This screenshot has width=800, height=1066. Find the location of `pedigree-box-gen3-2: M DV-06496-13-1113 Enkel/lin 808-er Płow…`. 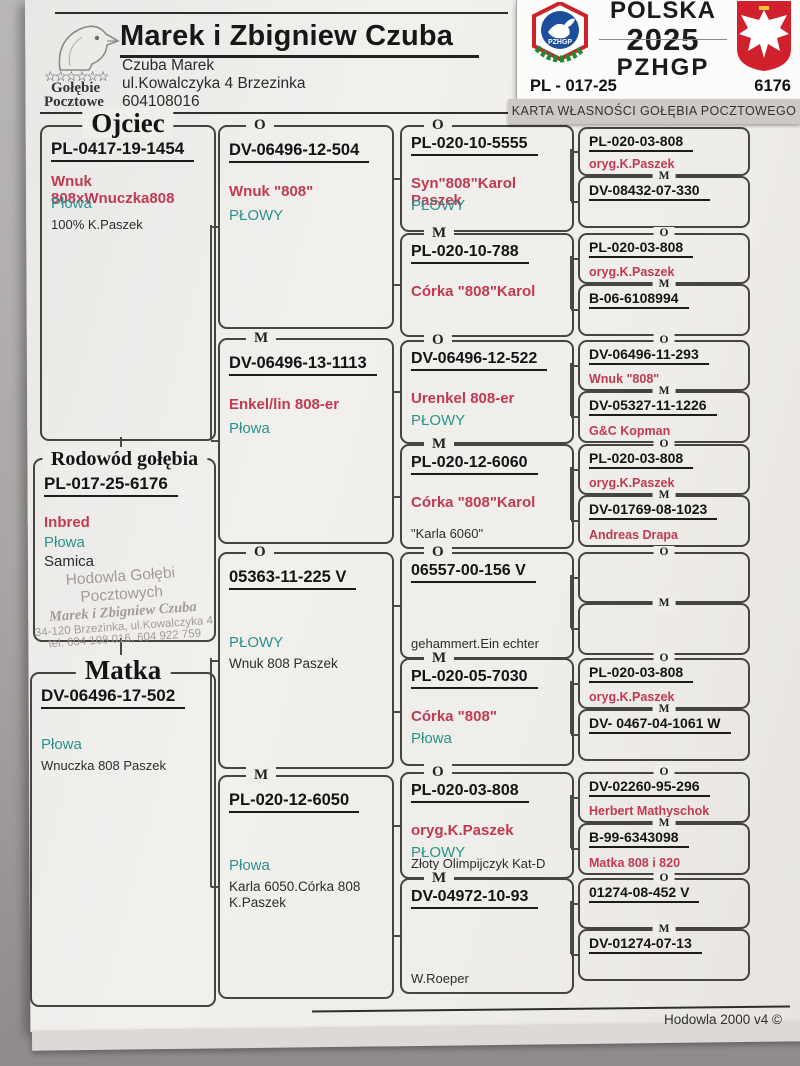

pedigree-box-gen3-2: M DV-06496-13-1113 Enkel/lin 808-er Płow… is located at coordinates (302, 437).